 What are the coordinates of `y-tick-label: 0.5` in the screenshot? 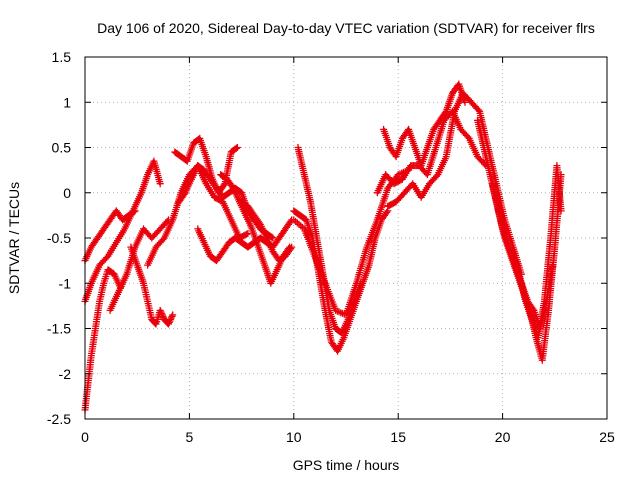 It's located at (62, 148).